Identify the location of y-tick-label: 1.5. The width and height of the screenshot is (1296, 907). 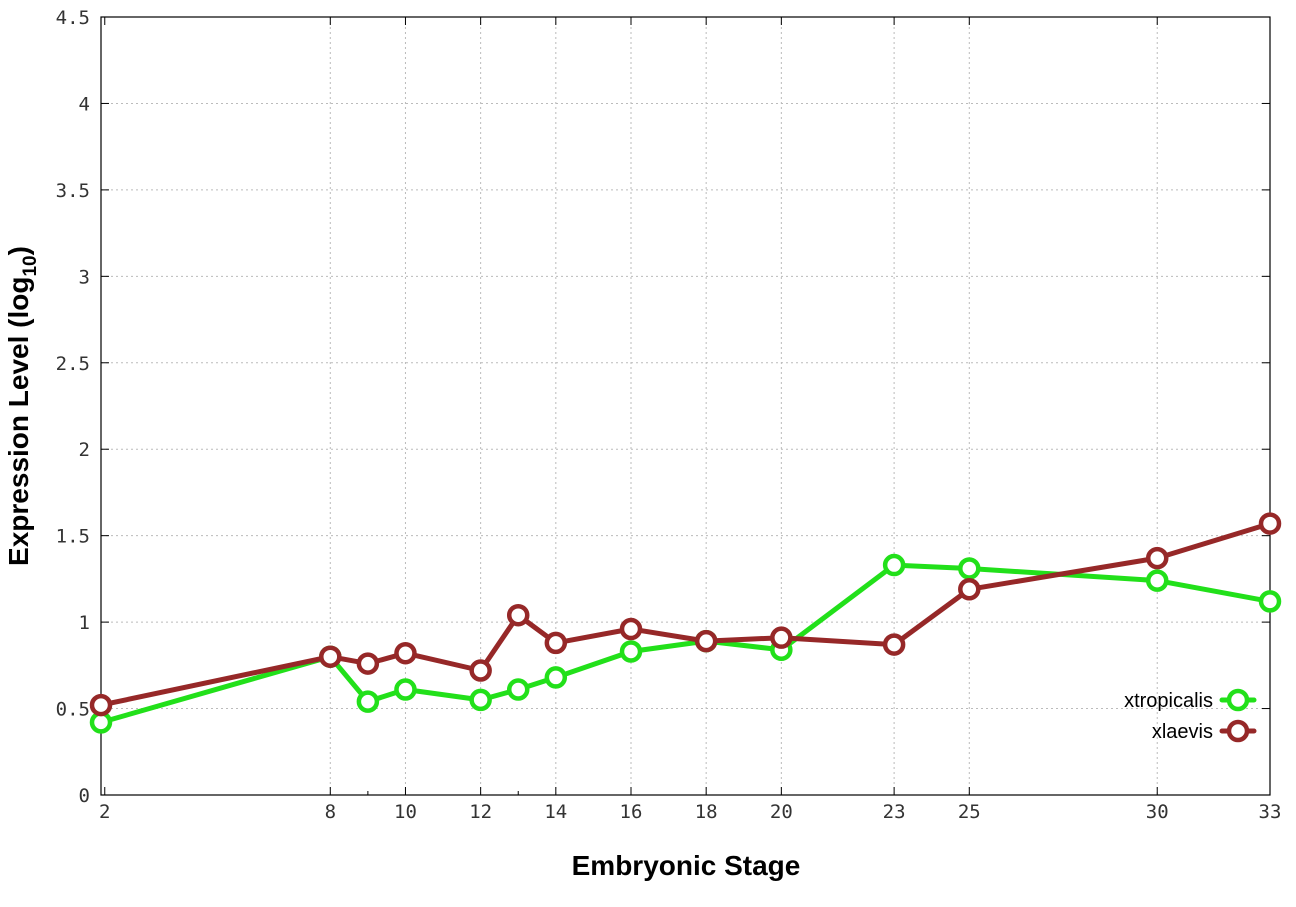
(73, 537).